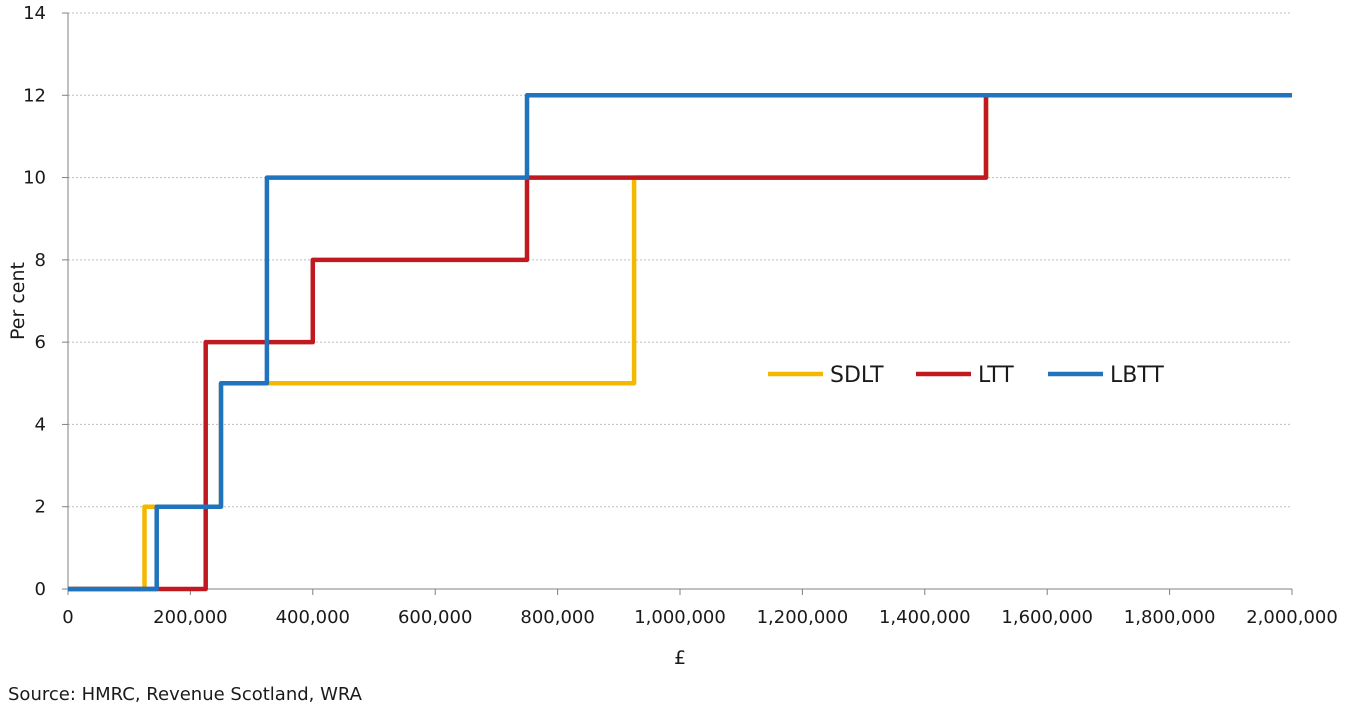  Describe the element at coordinates (925, 617) in the screenshot. I see `x-tick-label: 1,400,000` at that location.